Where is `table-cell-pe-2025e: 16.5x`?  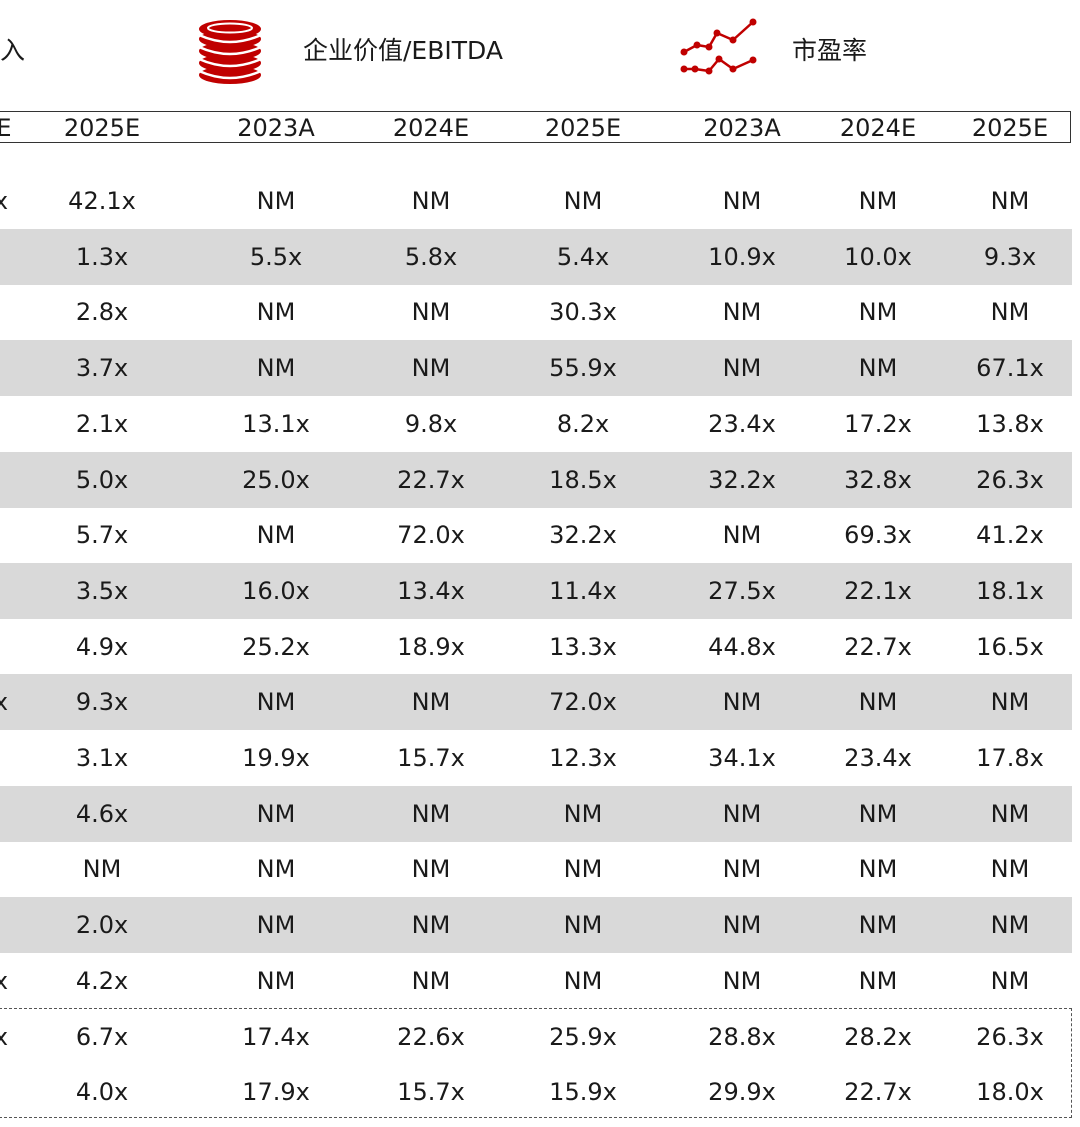
table-cell-pe-2025e: 16.5x is located at coordinates (1010, 646).